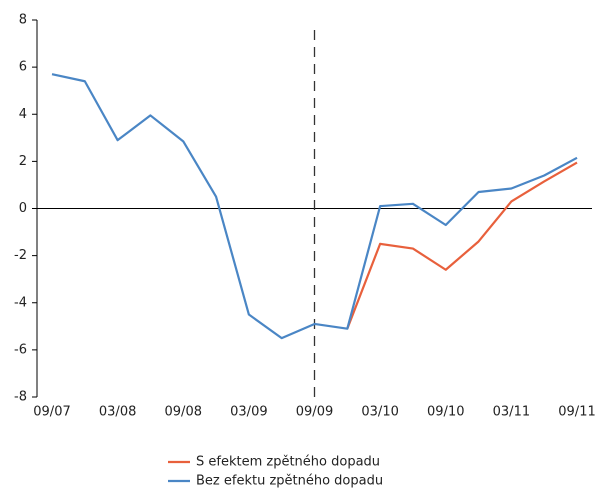  Describe the element at coordinates (183, 412) in the screenshot. I see `x-tick-label: 09/08` at that location.